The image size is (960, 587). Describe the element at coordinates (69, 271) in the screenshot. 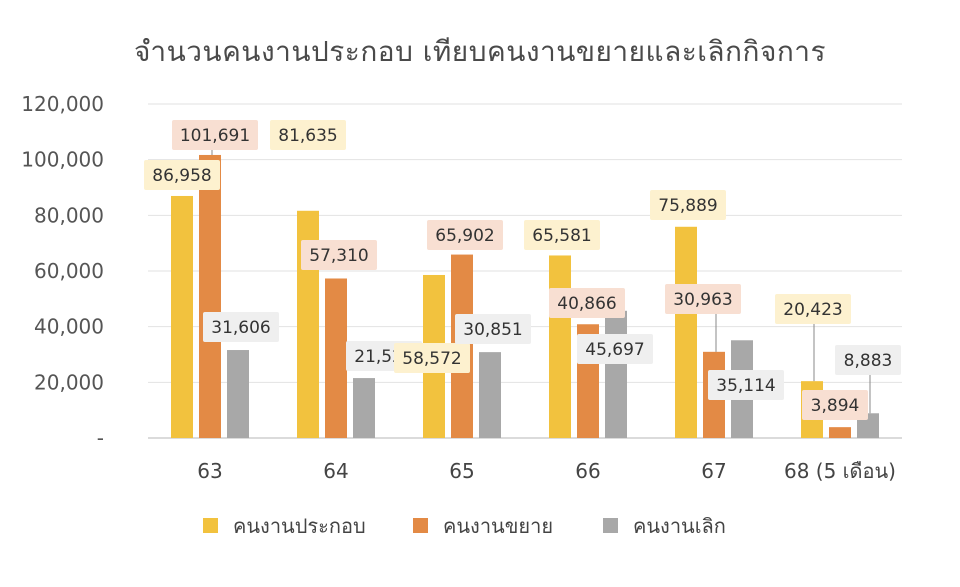

I see `y-tick-label: 60,000` at that location.